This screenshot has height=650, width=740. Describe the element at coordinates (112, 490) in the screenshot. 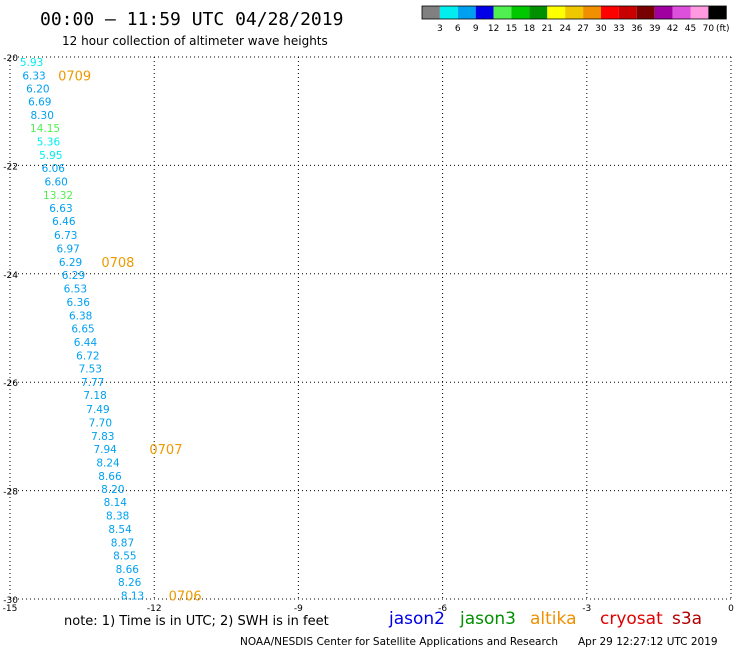

I see `swh-value: 8.20` at that location.